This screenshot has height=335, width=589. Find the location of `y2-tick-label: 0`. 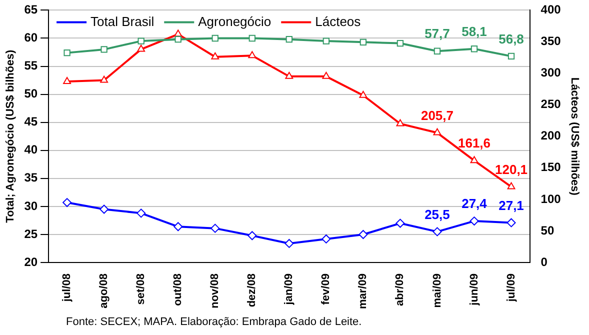

y2-tick-label: 0 is located at coordinates (544, 261).